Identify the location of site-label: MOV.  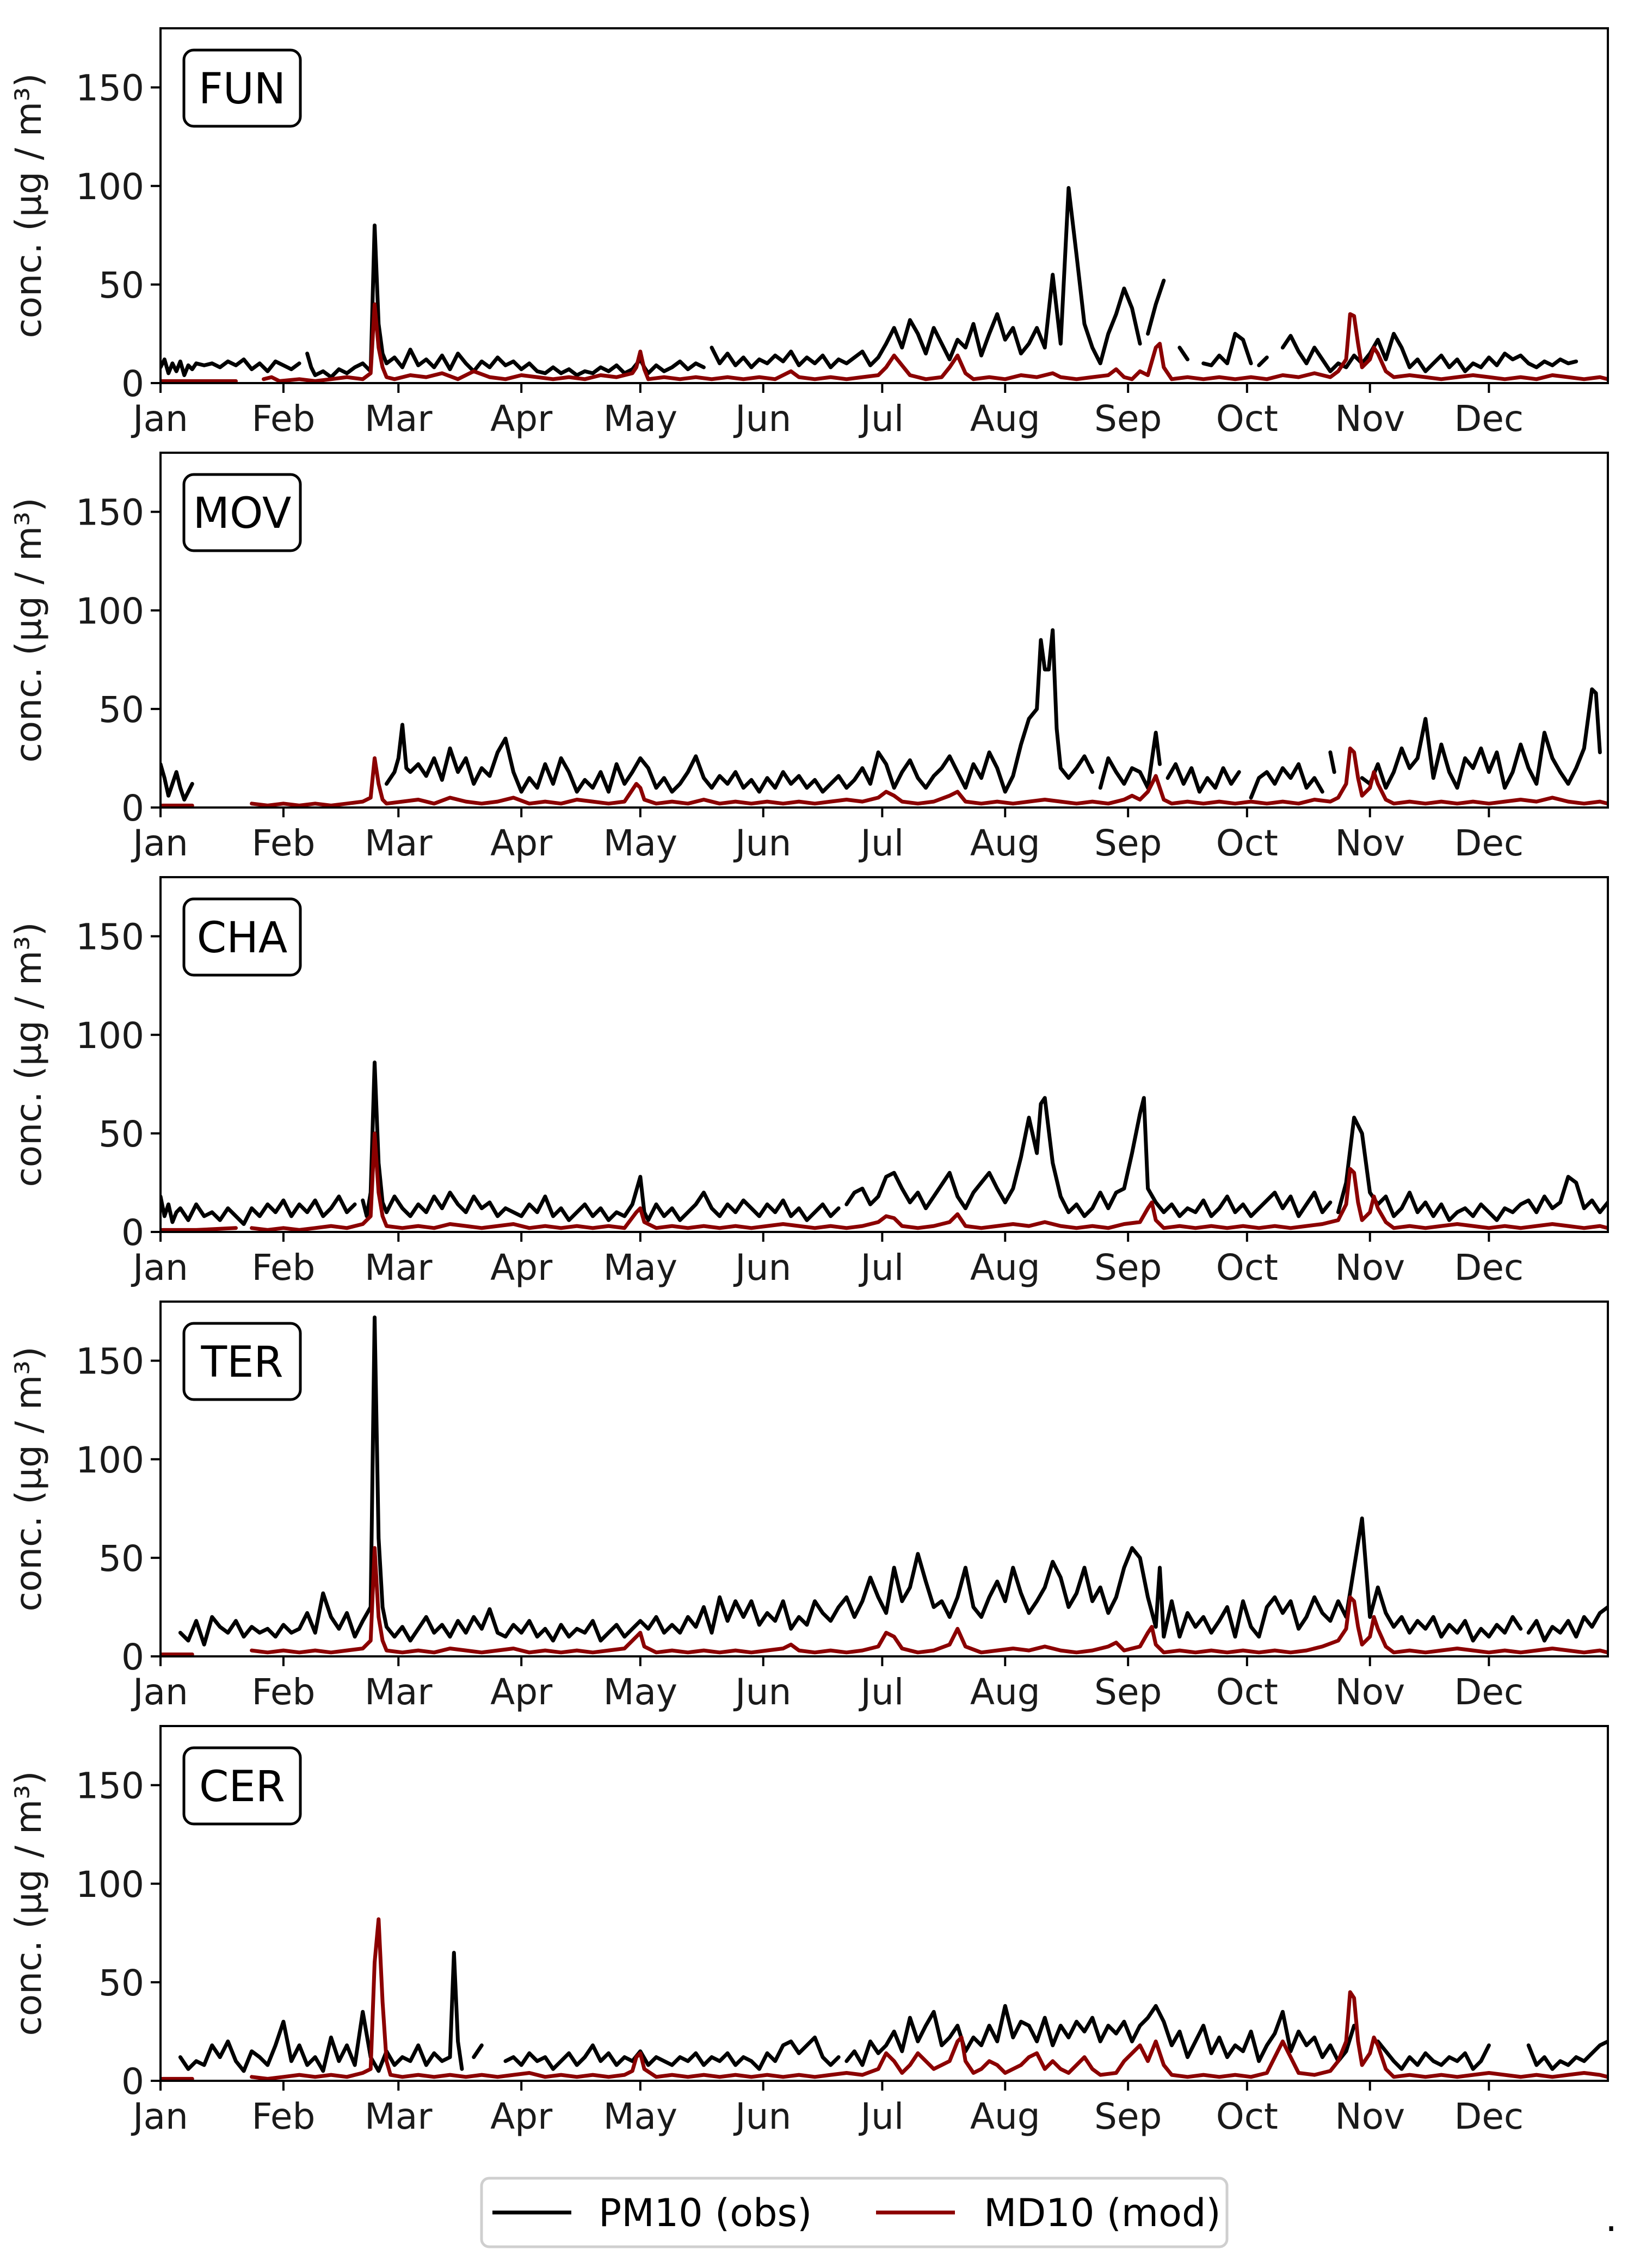
(242, 513).